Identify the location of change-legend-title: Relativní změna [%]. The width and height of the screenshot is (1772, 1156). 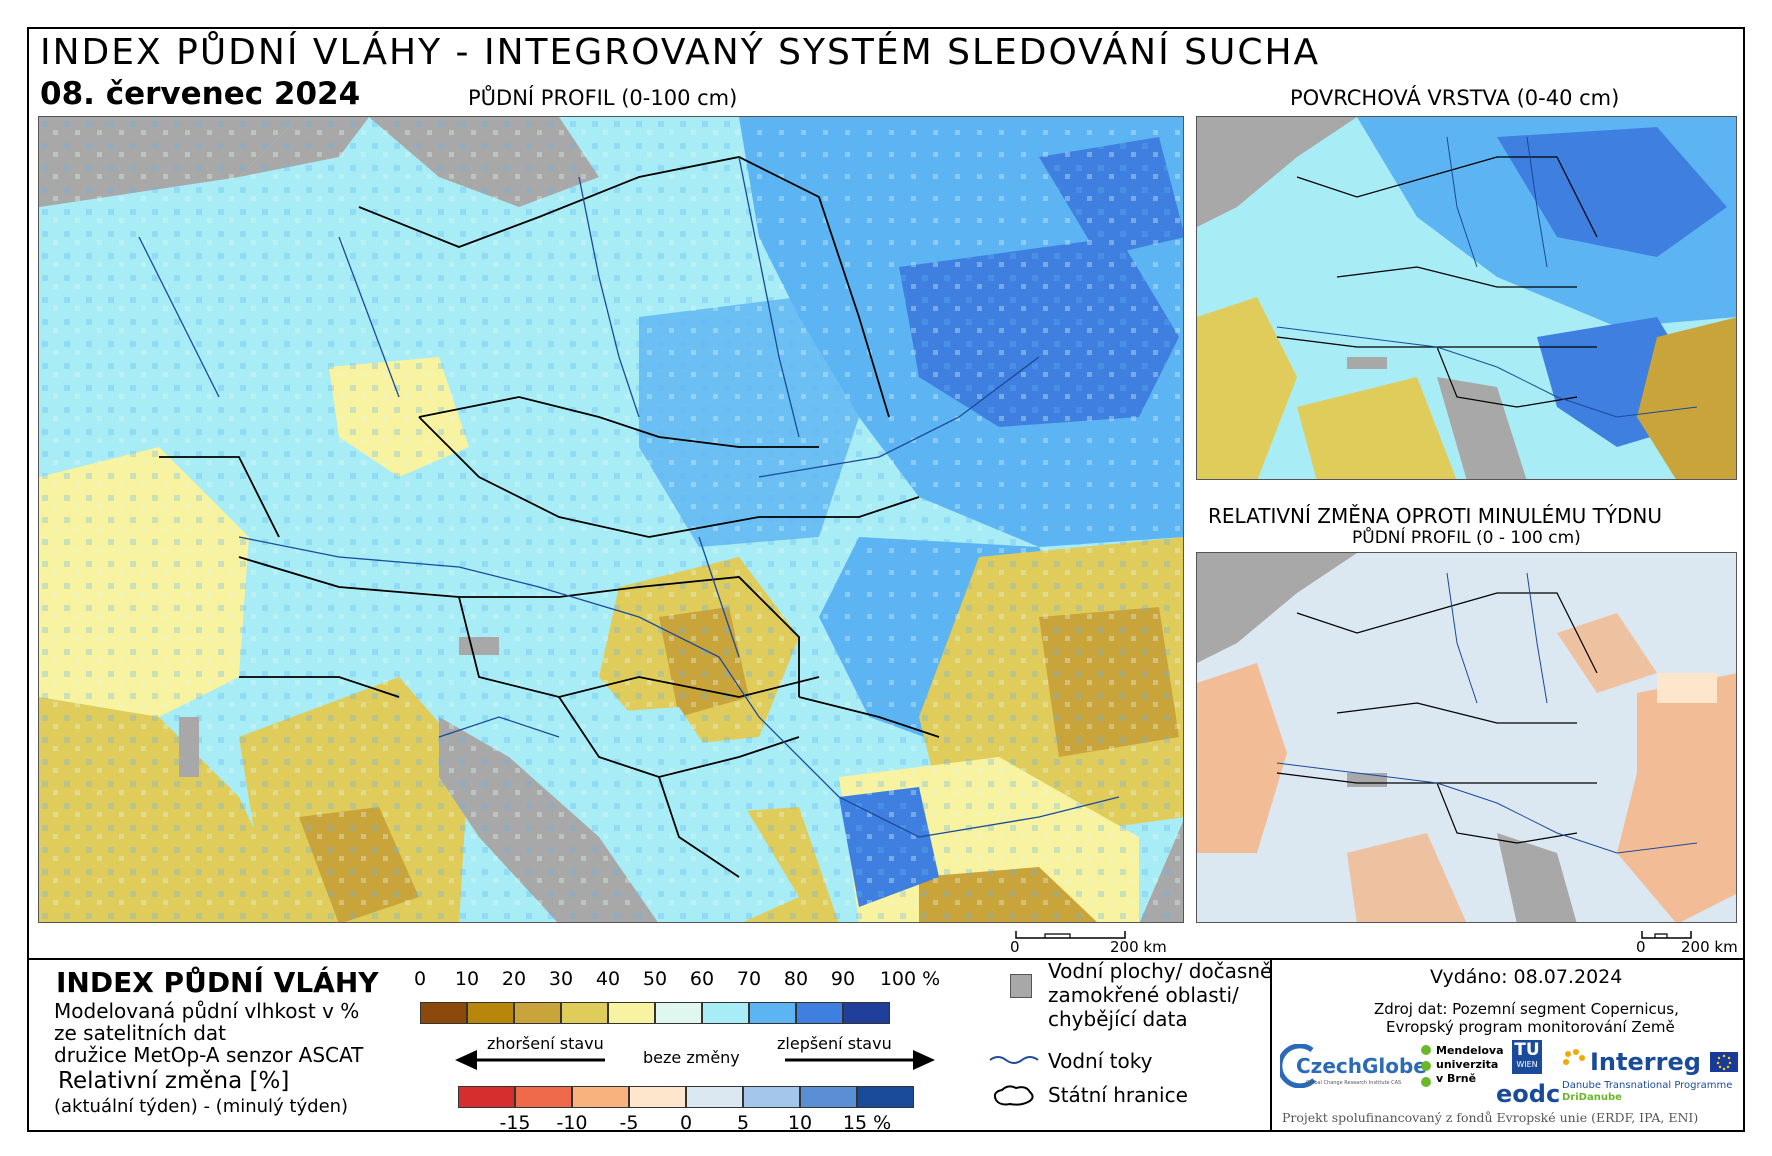
(174, 1081).